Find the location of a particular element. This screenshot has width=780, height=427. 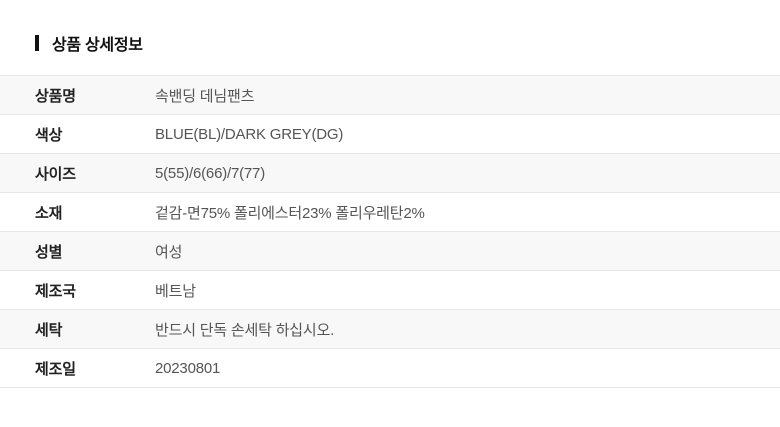

table-row-manufacture-date: 제조일 20230801 is located at coordinates (390, 368).